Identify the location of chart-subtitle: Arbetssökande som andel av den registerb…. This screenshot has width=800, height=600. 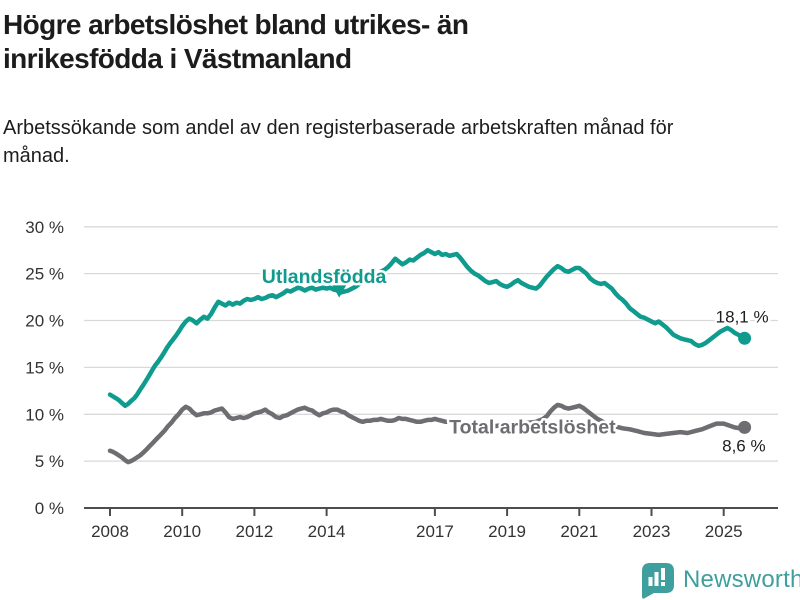
(338, 142).